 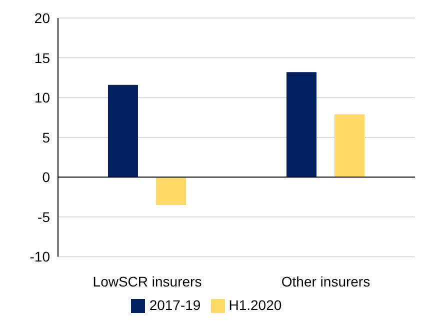 What do you see at coordinates (255, 304) in the screenshot?
I see `legend-label: H1.2020` at bounding box center [255, 304].